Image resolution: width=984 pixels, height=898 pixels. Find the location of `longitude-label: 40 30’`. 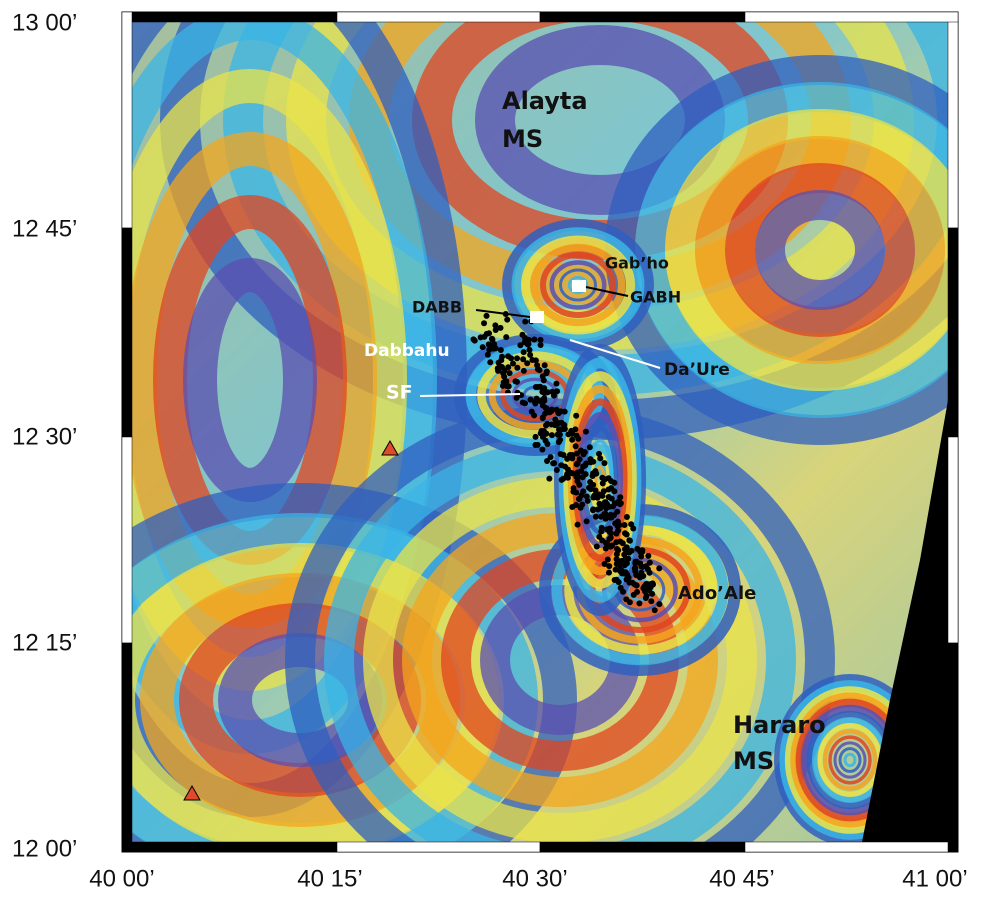

longitude-label: 40 30’ is located at coordinates (534, 878).